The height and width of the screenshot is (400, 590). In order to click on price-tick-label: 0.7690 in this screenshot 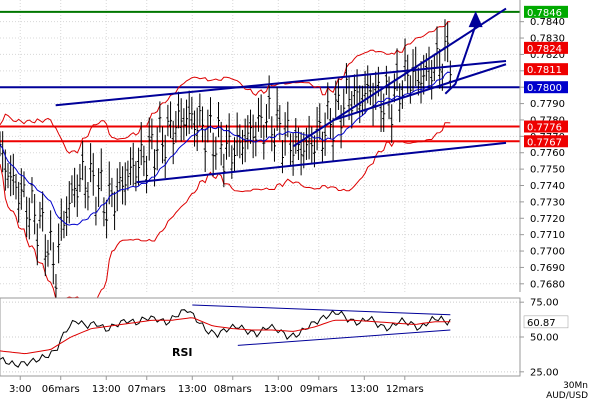, I will do `click(547, 268)`.